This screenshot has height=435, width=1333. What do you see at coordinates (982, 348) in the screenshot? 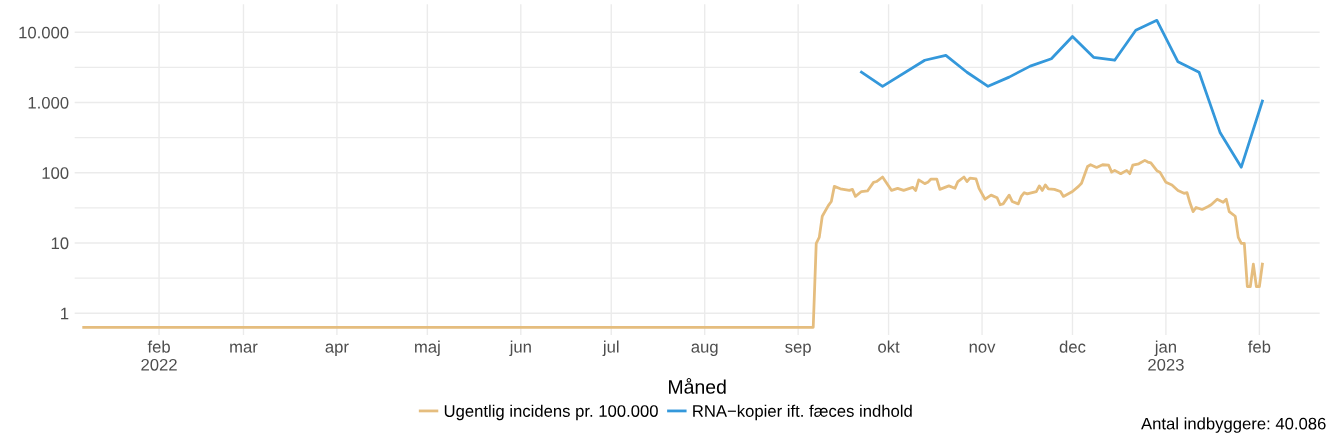
I see `x-tick-label: nov` at bounding box center [982, 348].